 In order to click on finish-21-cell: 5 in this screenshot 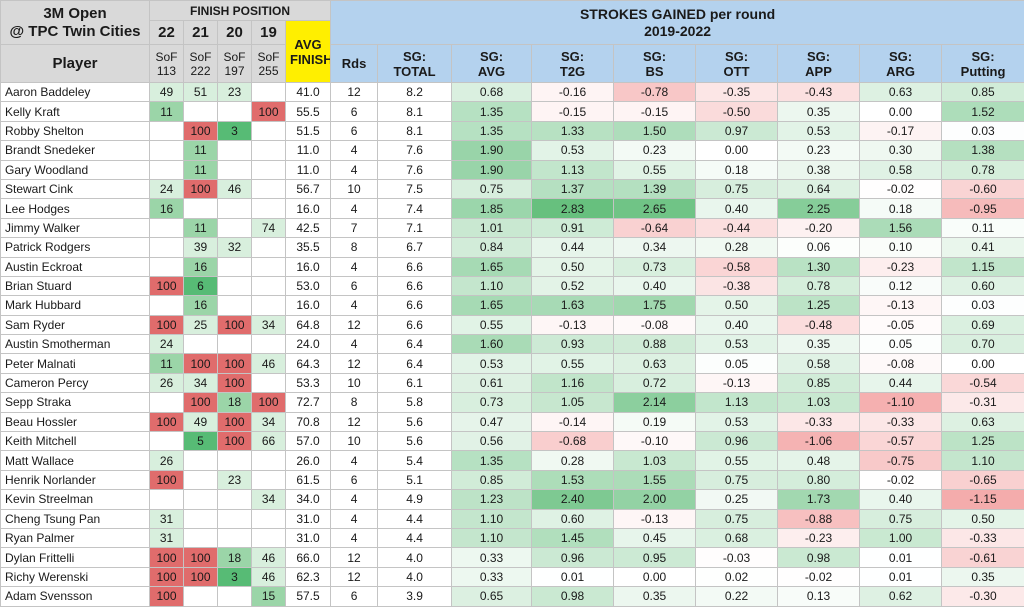, I will do `click(200, 441)`.